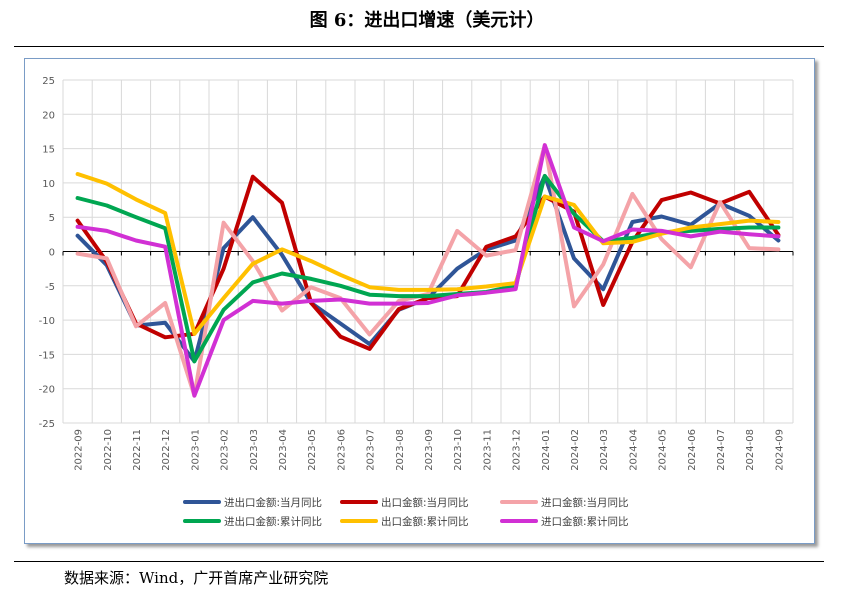 The width and height of the screenshot is (854, 591). I want to click on x-tick-label: 2022-12, so click(166, 450).